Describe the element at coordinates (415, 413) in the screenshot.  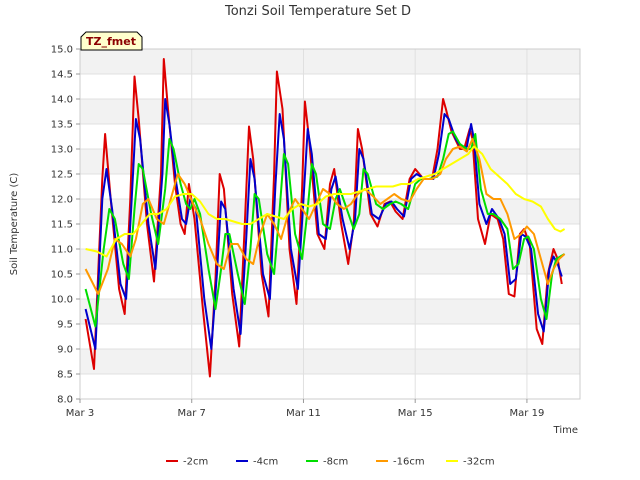
I see `x-tick-label: Mar 15` at that location.